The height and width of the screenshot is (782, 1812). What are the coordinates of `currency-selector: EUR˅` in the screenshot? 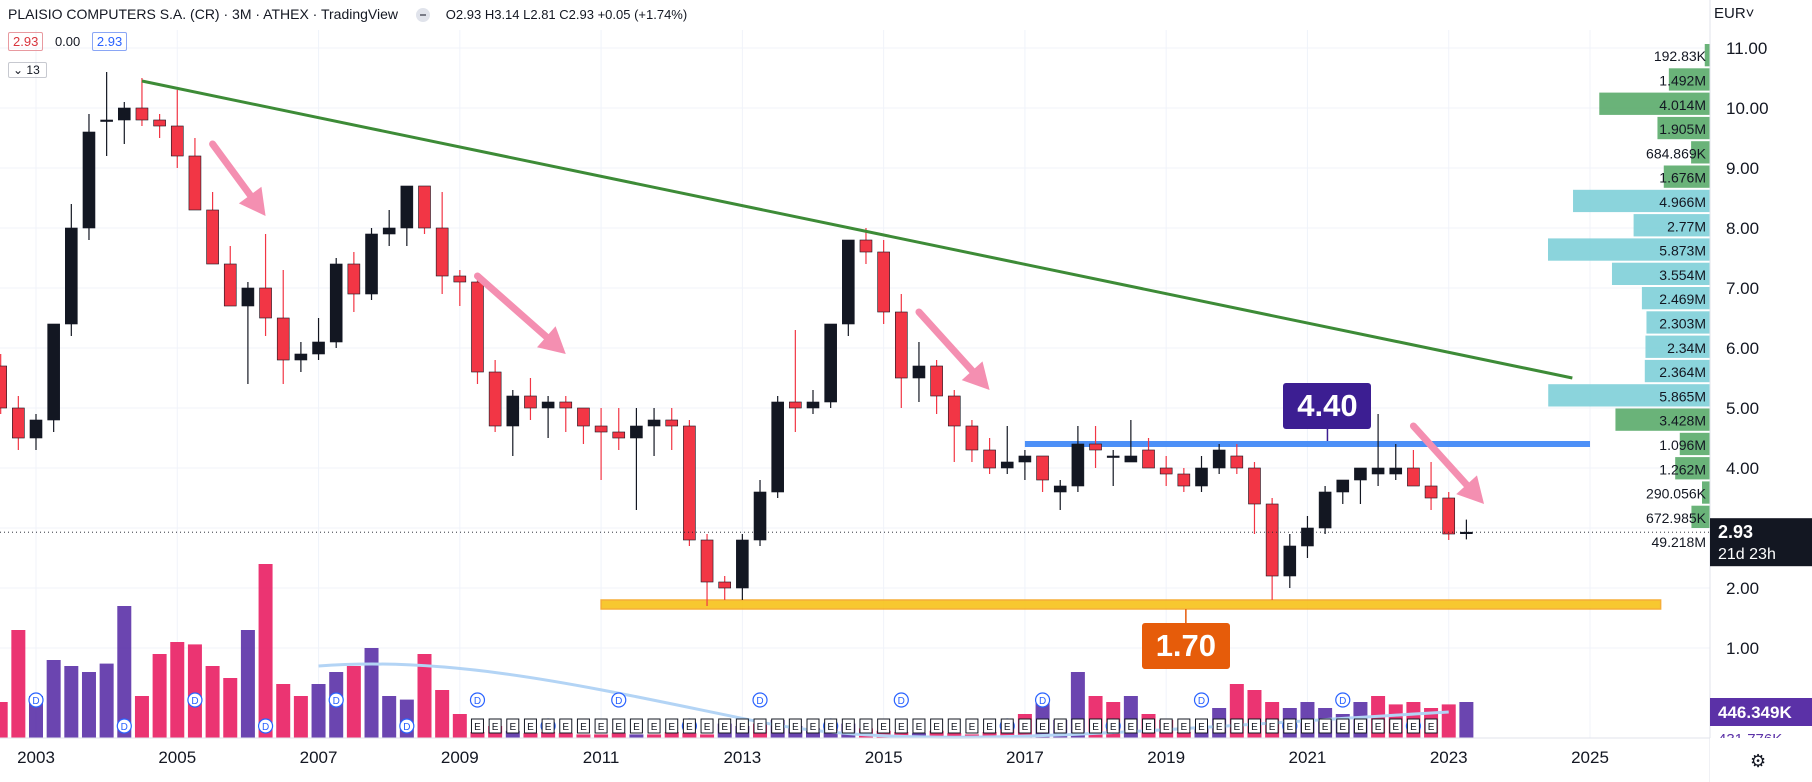 It's located at (1734, 13).